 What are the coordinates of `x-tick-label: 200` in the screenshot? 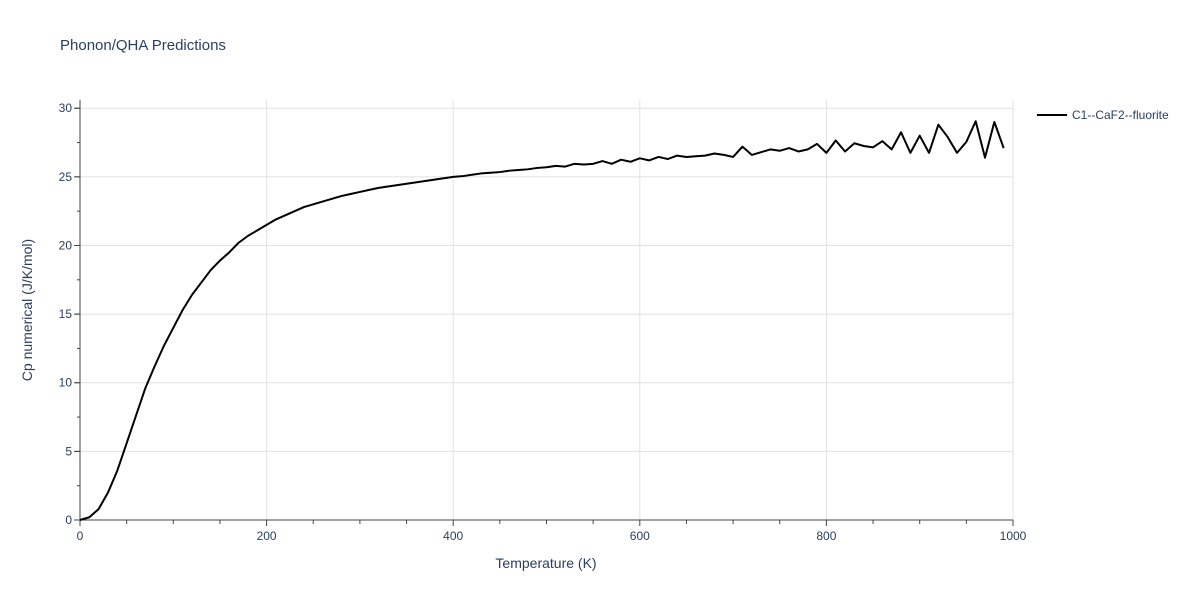 It's located at (267, 536).